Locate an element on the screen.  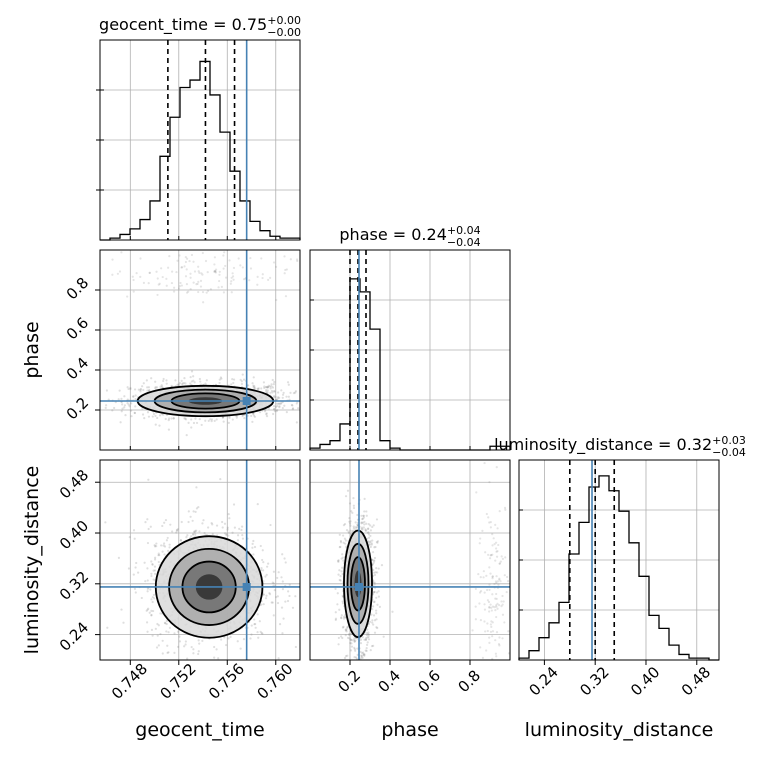
title-main: geocent_time = 0.75 is located at coordinates (183, 25).